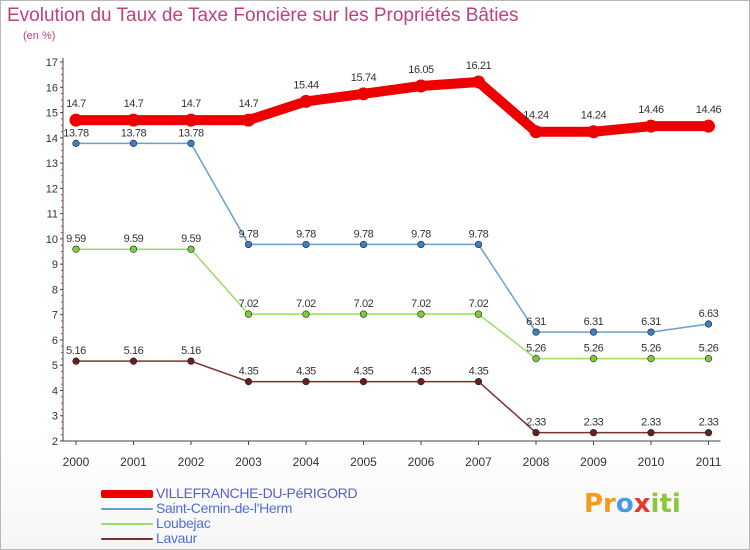 The width and height of the screenshot is (750, 550). What do you see at coordinates (651, 462) in the screenshot?
I see `x-tick-label: 2010` at bounding box center [651, 462].